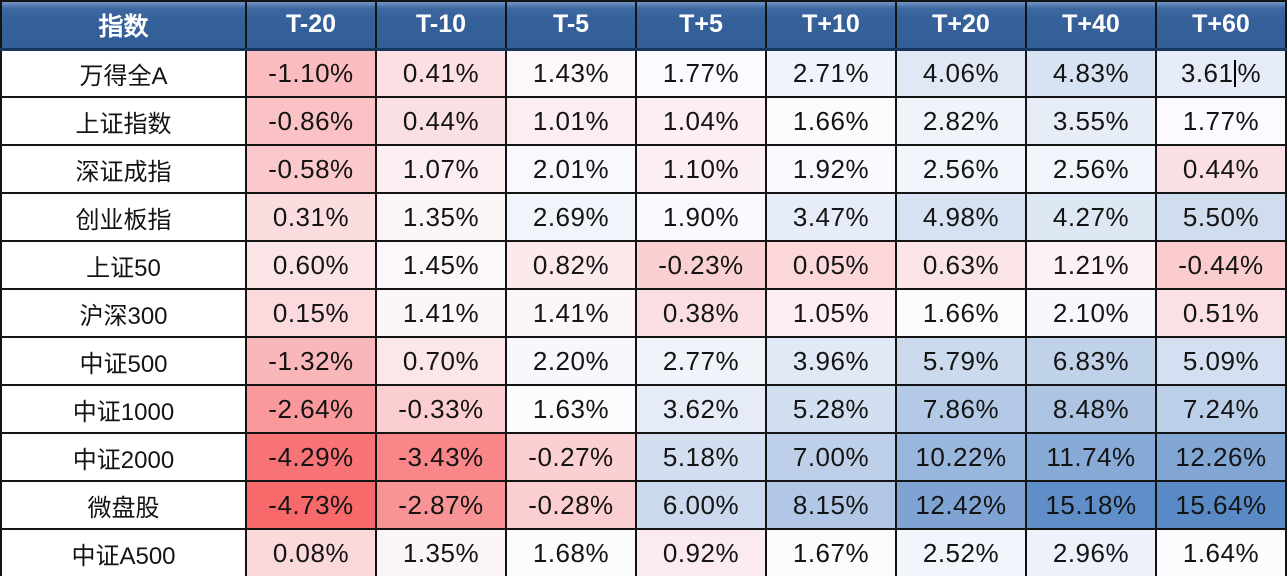  Describe the element at coordinates (311, 169) in the screenshot. I see `value-cell: -0.58%` at that location.